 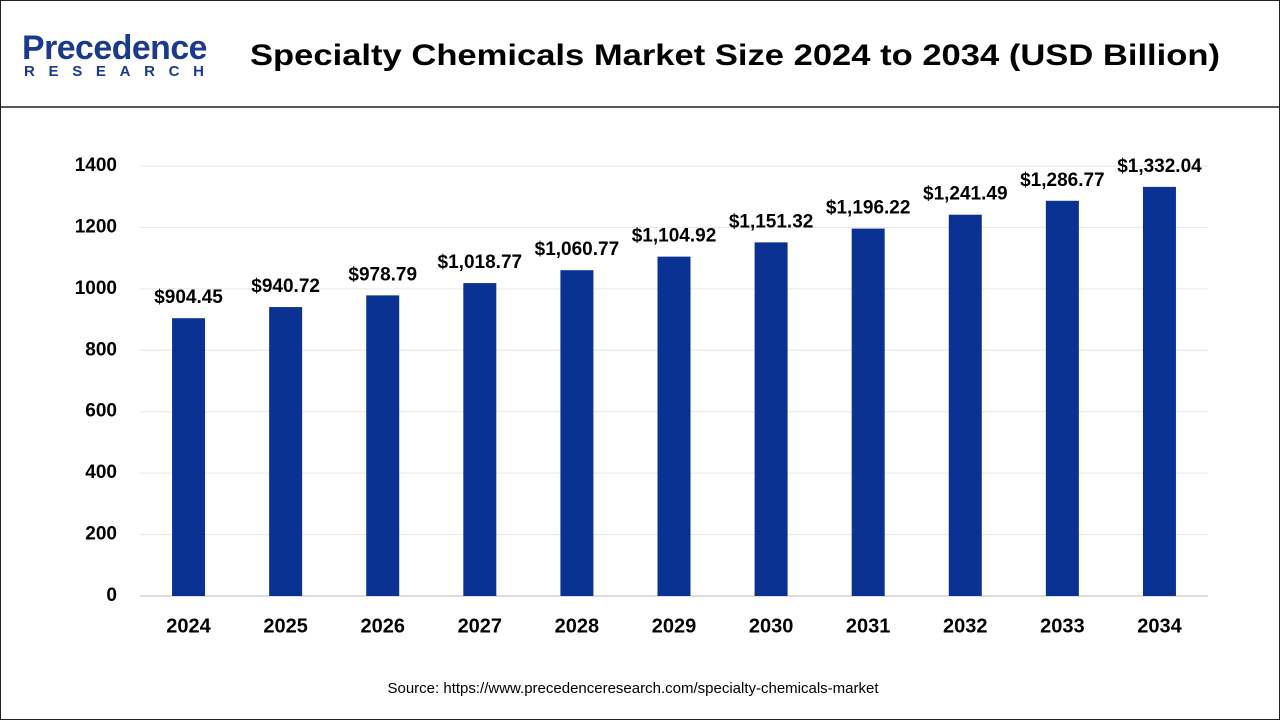 What do you see at coordinates (965, 626) in the screenshot?
I see `x-tick-label: 2032` at bounding box center [965, 626].